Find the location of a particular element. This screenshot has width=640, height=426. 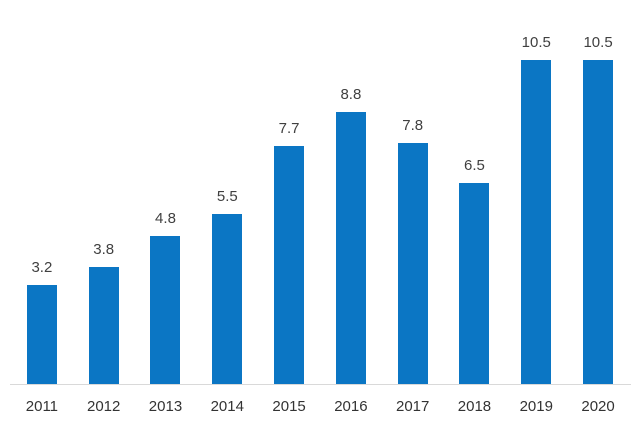

x-axis-labels: 2011 2012 2013 2014 2015 2016 2017 2018 2019 2020 is located at coordinates (320, 406).